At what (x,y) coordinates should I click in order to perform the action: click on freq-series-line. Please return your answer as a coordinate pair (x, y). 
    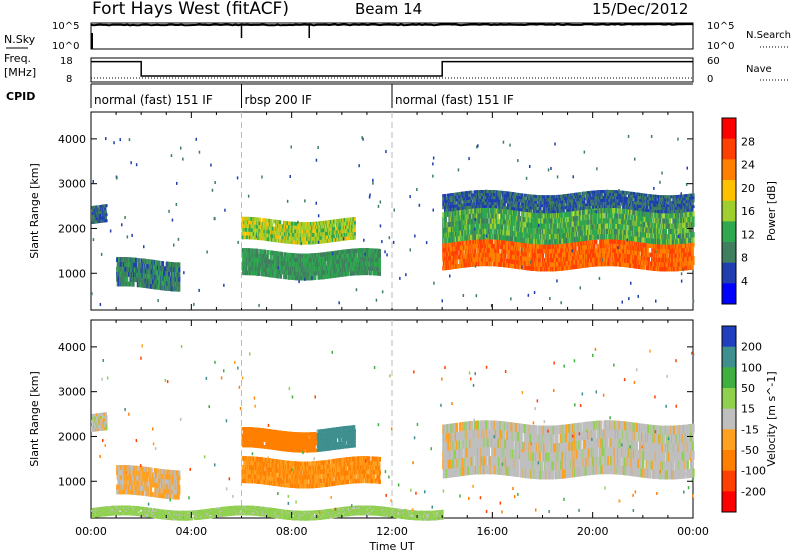
    Looking at the image, I should click on (392, 68).